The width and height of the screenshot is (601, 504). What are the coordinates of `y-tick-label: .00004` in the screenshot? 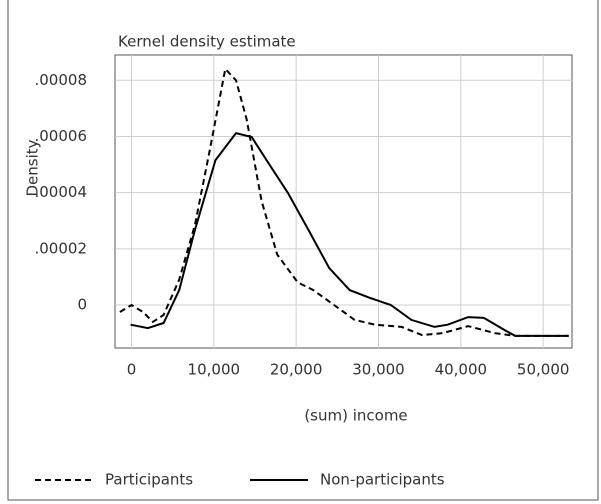 It's located at (61, 192).